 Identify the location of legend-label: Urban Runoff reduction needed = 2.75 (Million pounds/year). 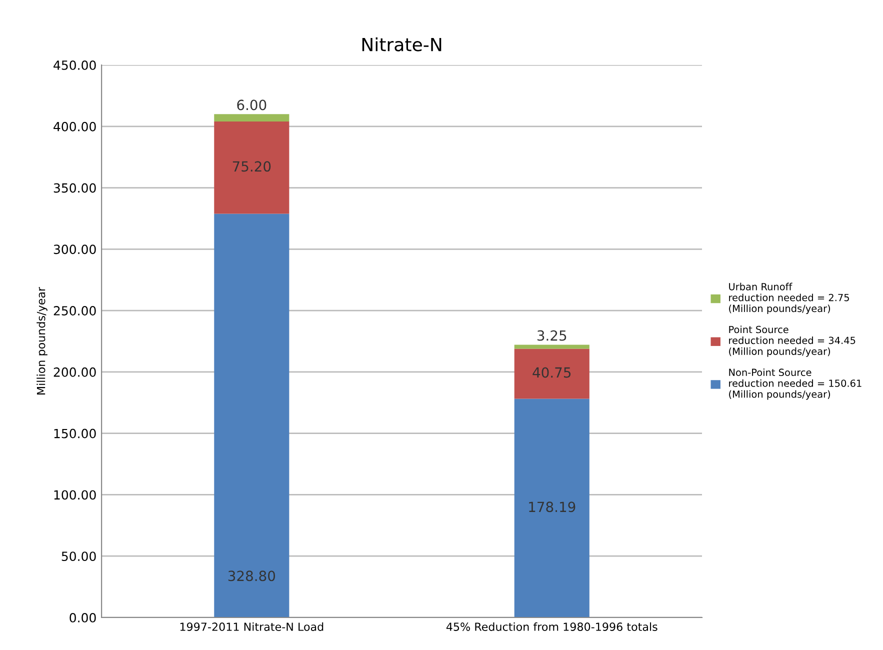
(789, 298).